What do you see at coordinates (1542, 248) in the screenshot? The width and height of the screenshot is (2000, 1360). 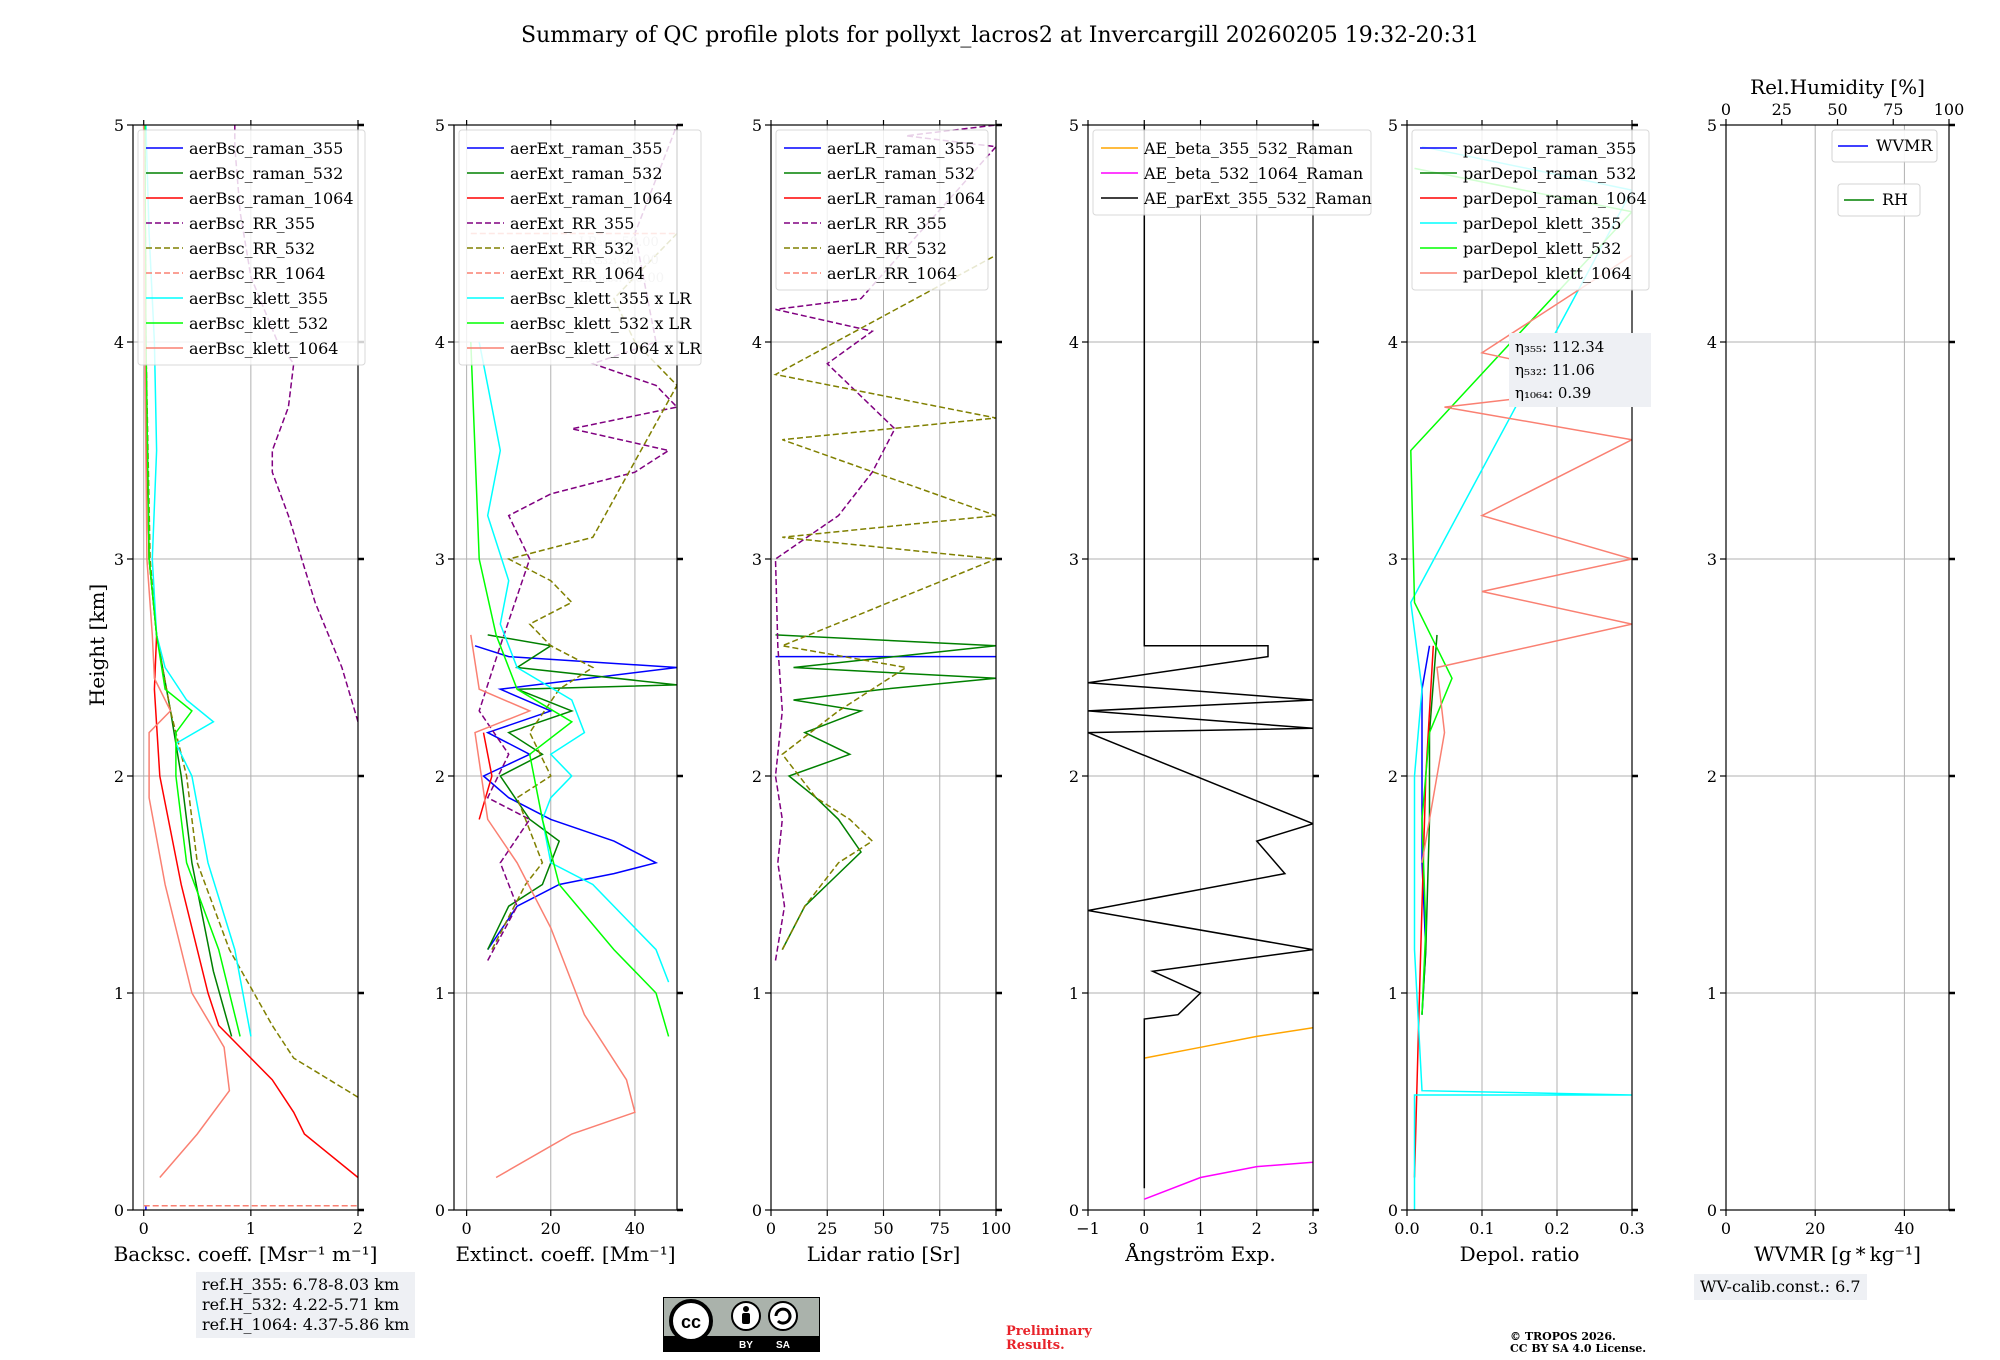 I see `legend-label: parDepol_klett_532` at bounding box center [1542, 248].